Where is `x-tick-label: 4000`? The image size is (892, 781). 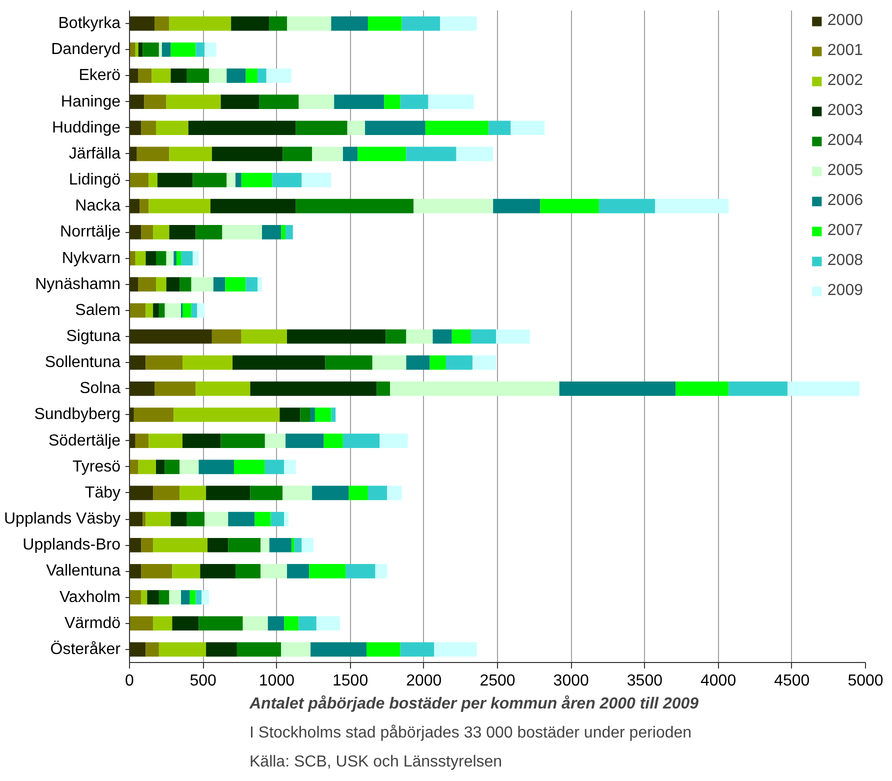 x-tick-label: 4000 is located at coordinates (718, 681).